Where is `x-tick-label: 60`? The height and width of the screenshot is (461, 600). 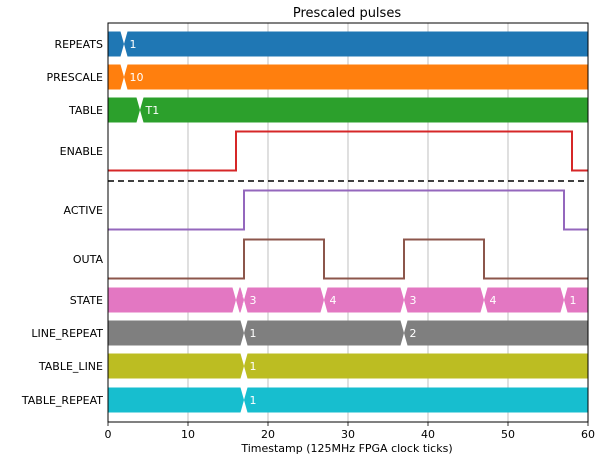
x-tick-label: 60 is located at coordinates (588, 434).